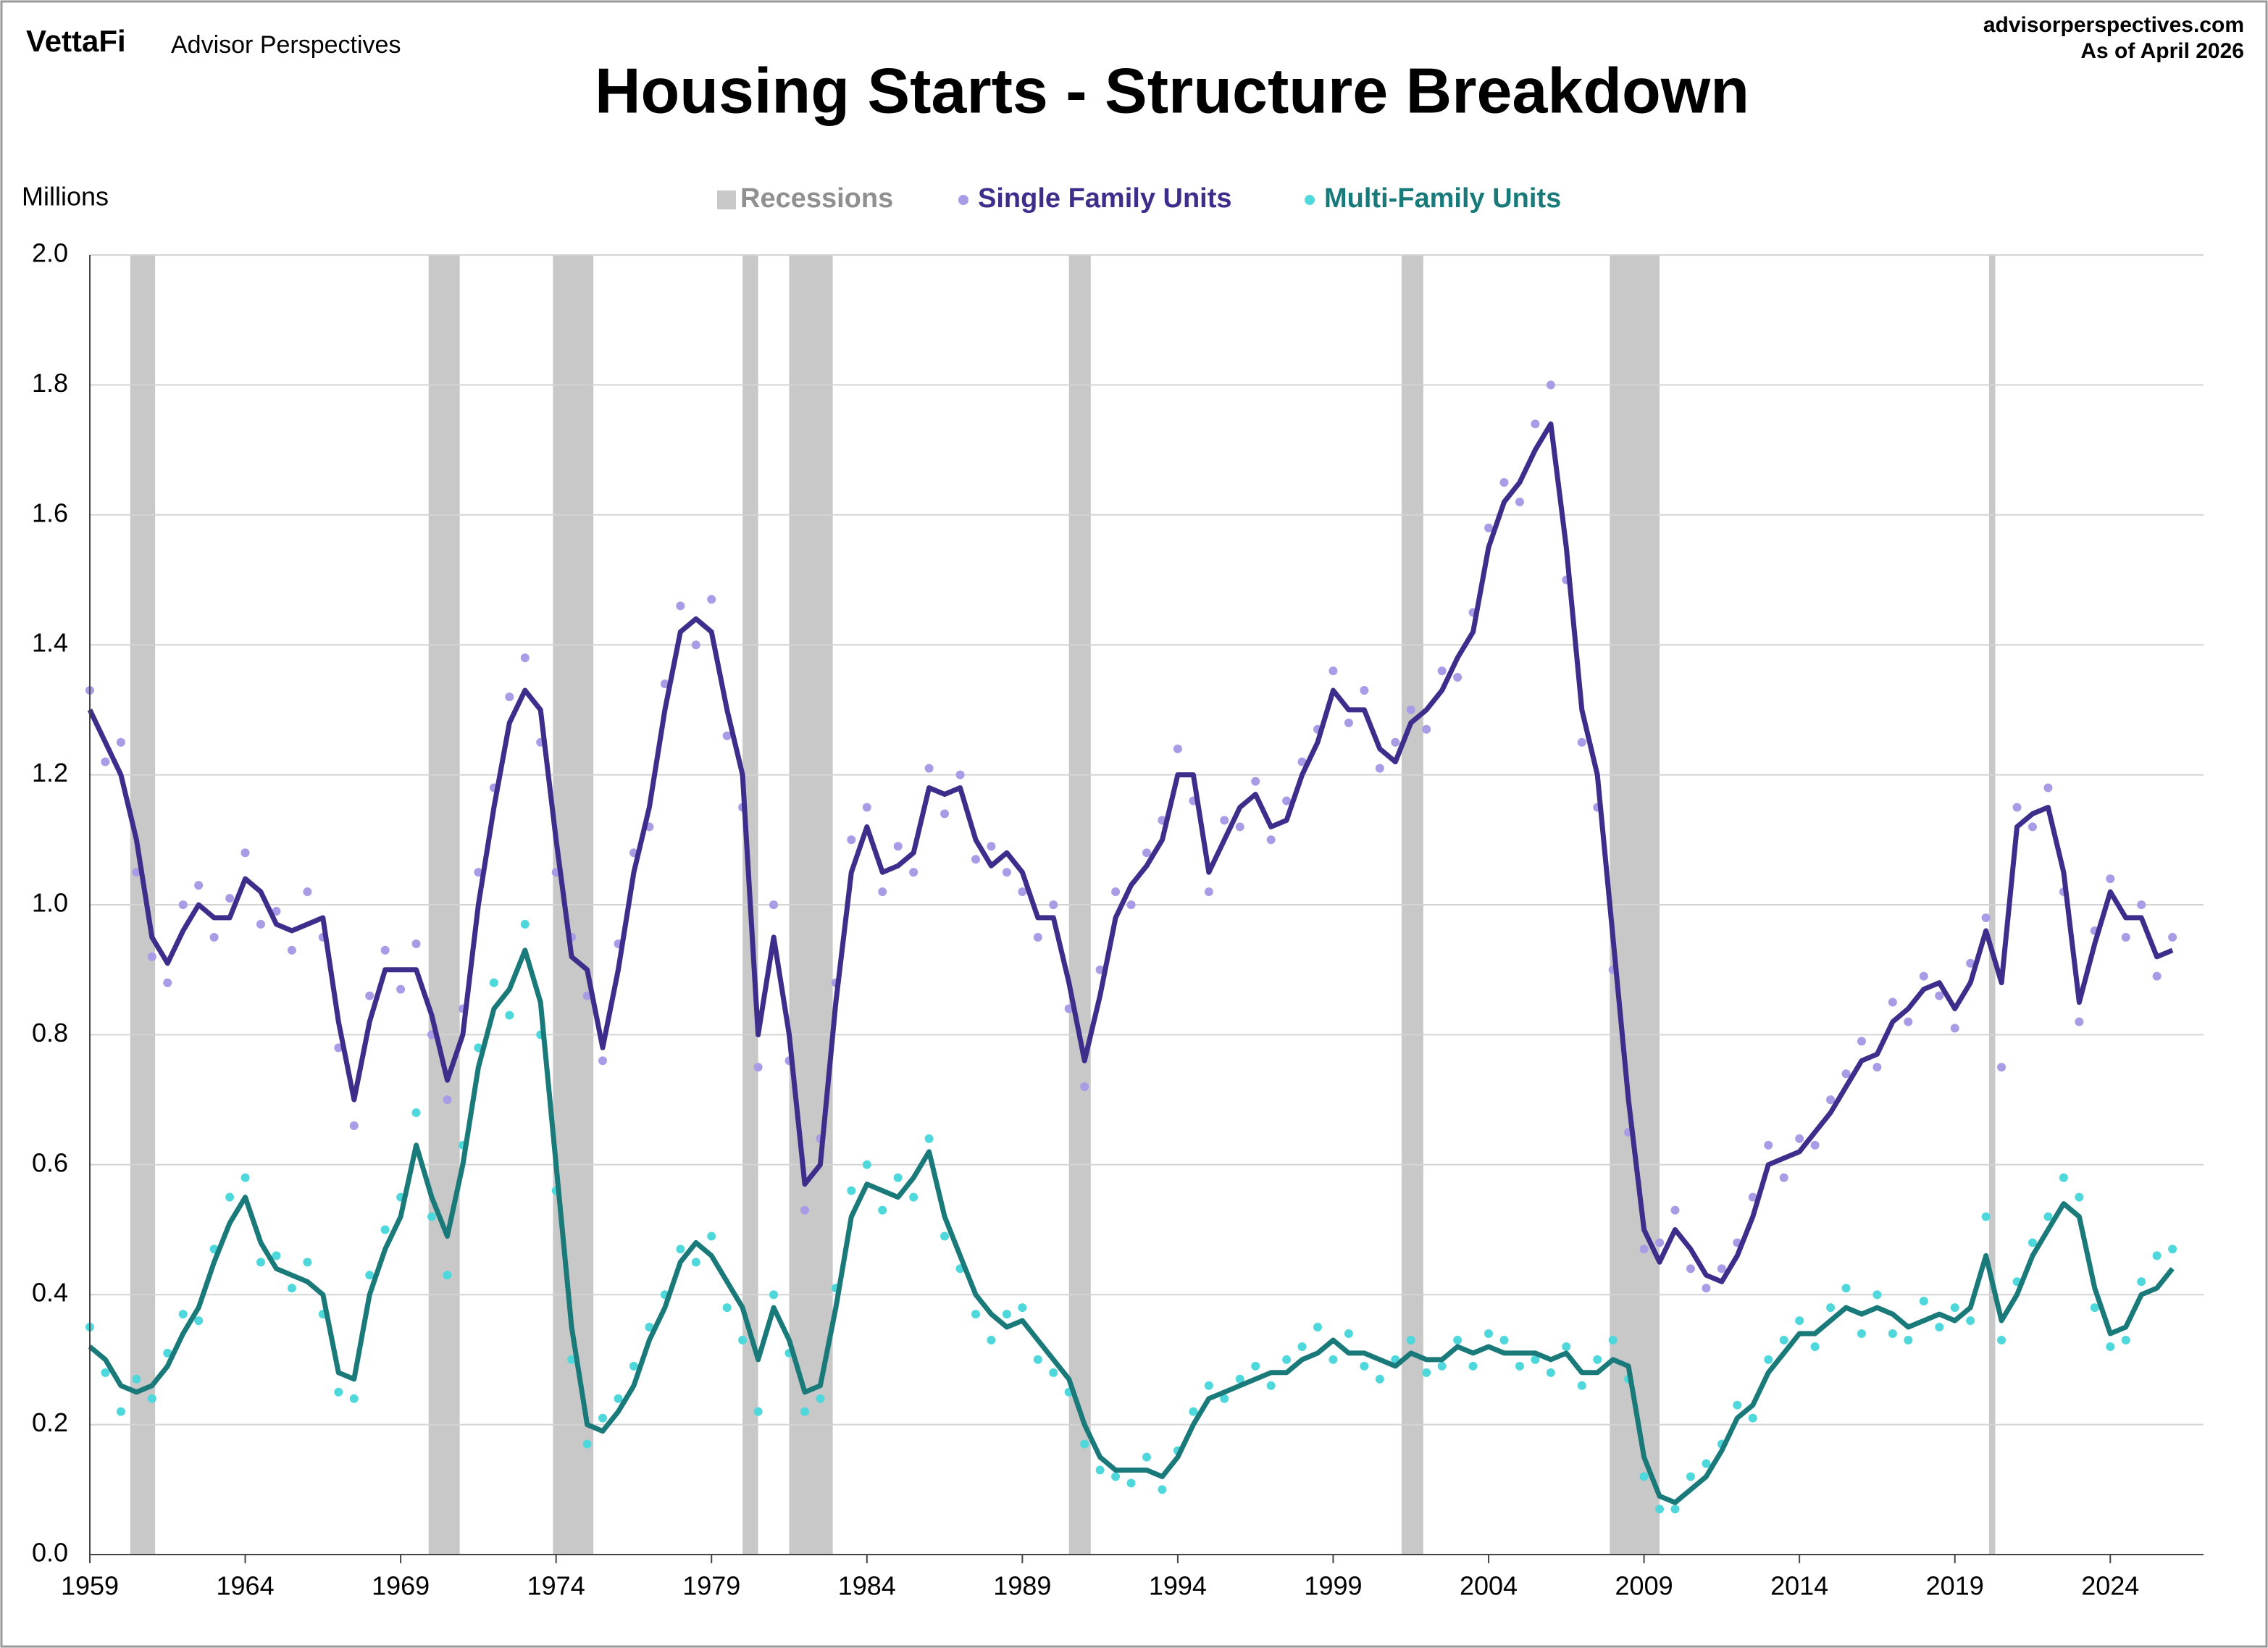 This screenshot has height=1648, width=2268. Describe the element at coordinates (50, 643) in the screenshot. I see `y-tick-label: 1.4` at that location.